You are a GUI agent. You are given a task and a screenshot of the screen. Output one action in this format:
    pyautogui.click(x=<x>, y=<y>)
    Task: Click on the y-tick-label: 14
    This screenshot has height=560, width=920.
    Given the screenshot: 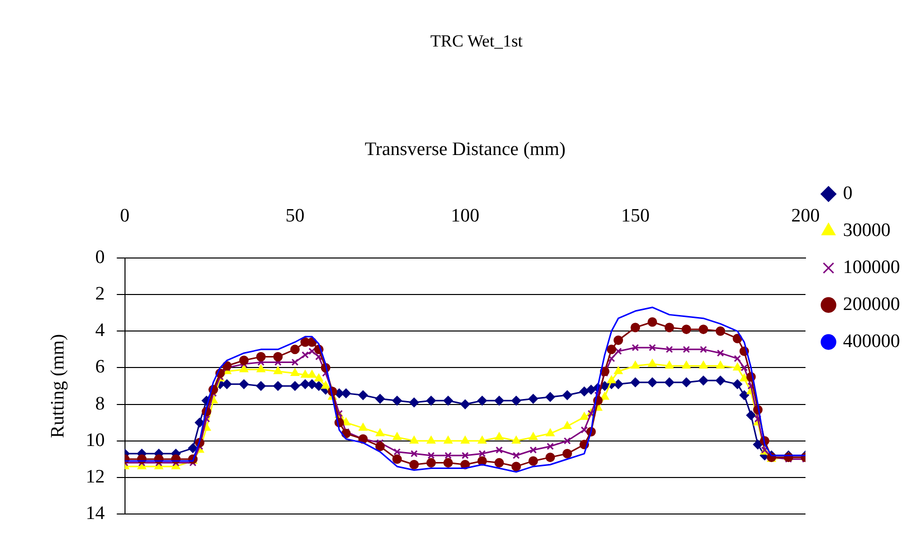 What is the action you would take?
    pyautogui.click(x=96, y=513)
    